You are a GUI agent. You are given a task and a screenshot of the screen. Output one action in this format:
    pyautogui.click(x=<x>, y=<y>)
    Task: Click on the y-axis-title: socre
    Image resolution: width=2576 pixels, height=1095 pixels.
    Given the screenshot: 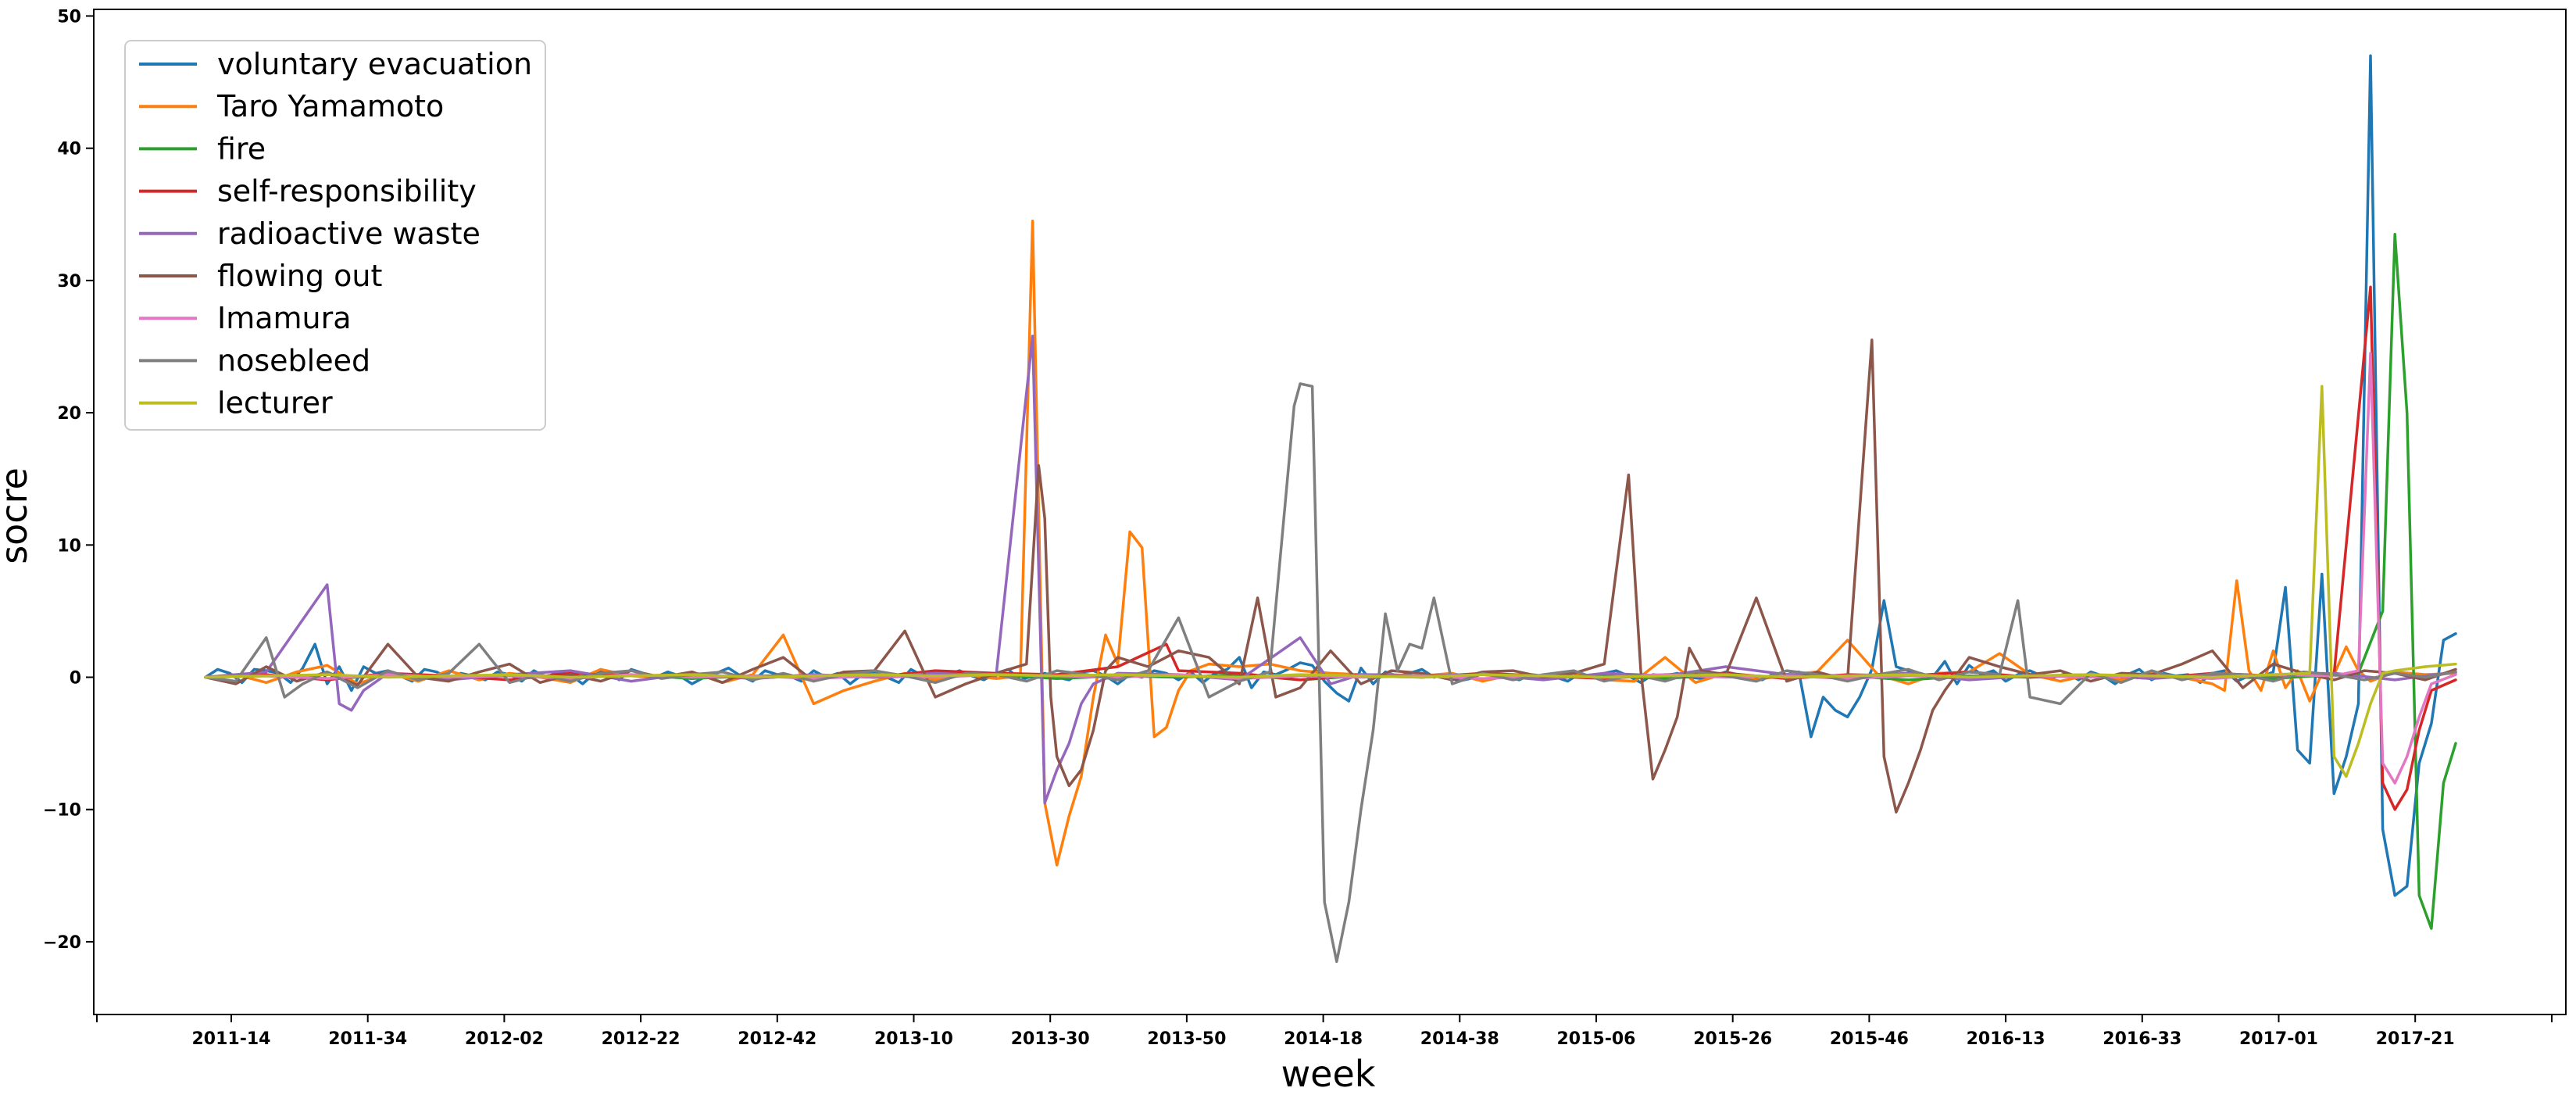 What is the action you would take?
    pyautogui.click(x=17, y=515)
    